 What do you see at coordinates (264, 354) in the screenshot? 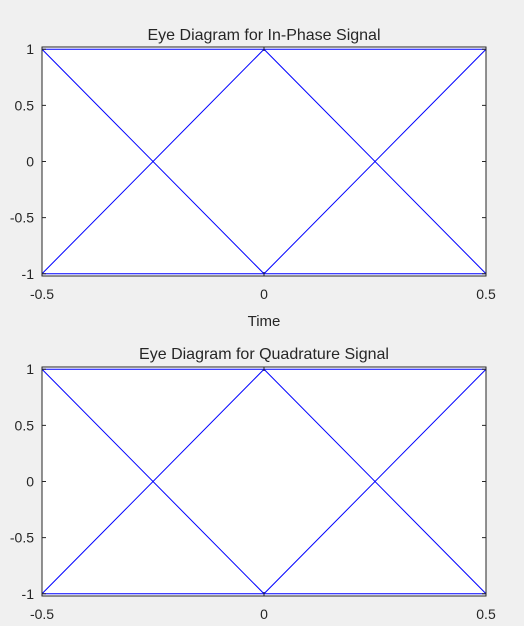
I see `chart-title: Eye Diagram for Quadrature Signal` at bounding box center [264, 354].